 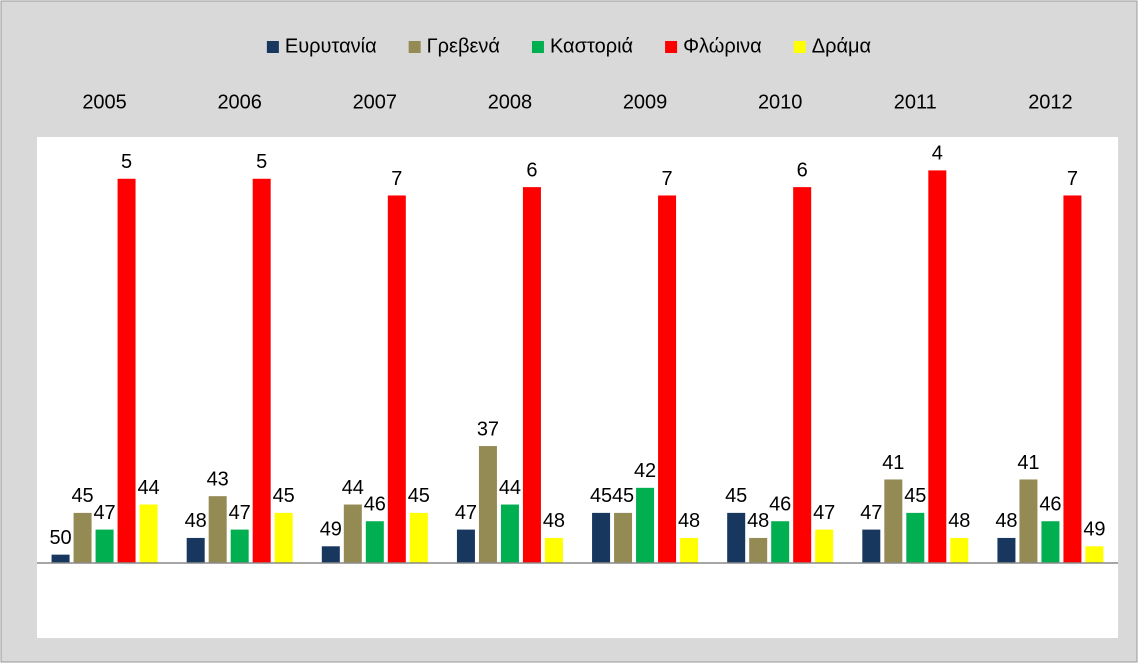 What do you see at coordinates (488, 429) in the screenshot?
I see `data-label: 37` at bounding box center [488, 429].